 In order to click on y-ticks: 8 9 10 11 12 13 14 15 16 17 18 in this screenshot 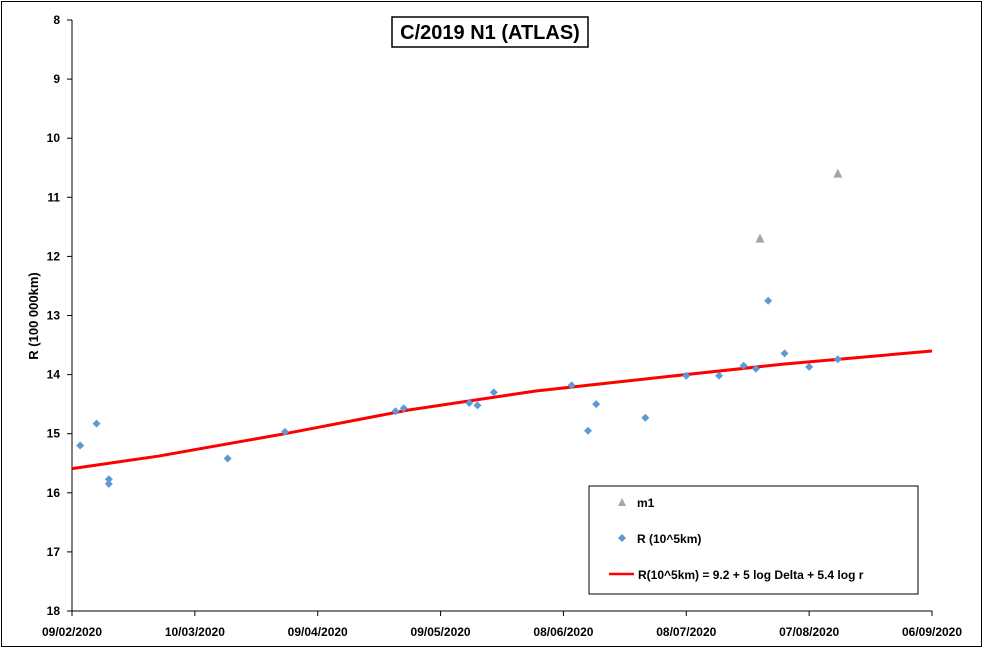, I will do `click(59, 315)`.